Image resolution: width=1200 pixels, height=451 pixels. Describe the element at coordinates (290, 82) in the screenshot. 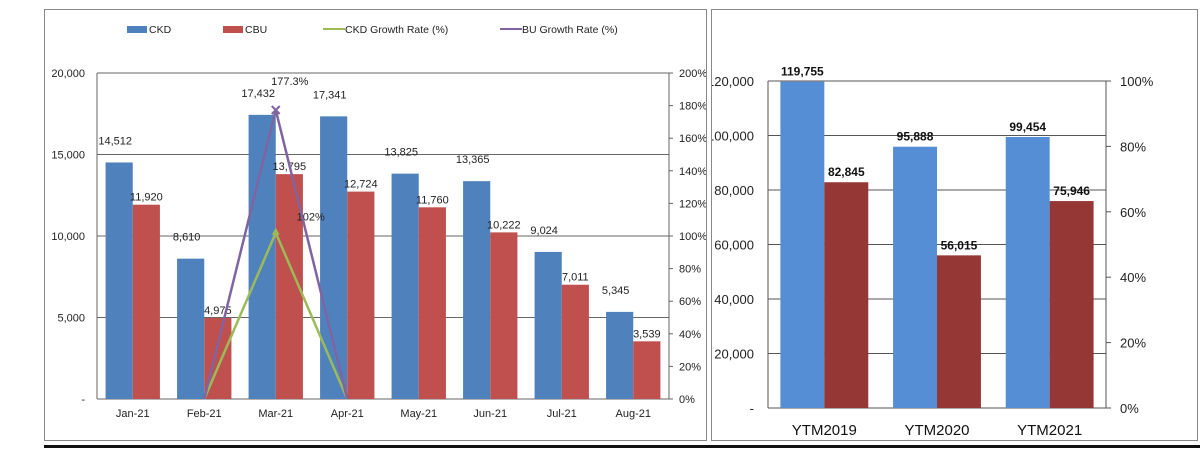

I see `bu-growth-label: 177.3%` at that location.